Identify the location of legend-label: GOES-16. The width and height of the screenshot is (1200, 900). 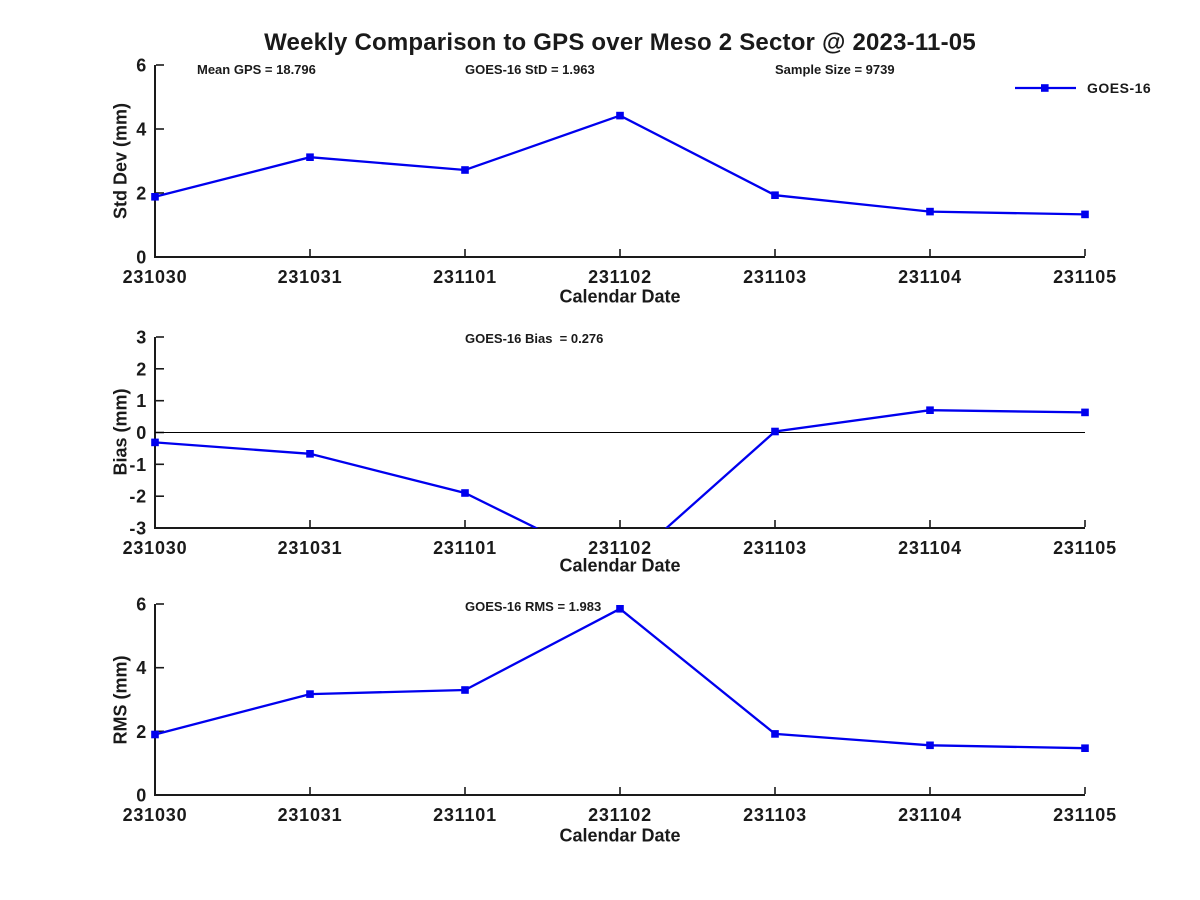
(1119, 88).